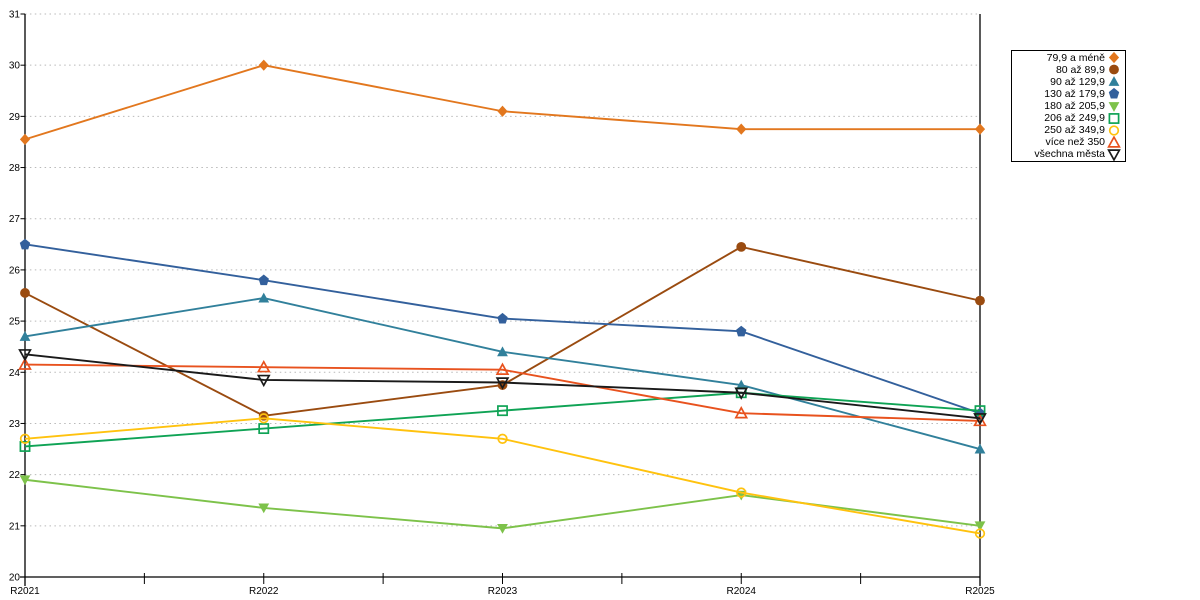 This screenshot has width=1200, height=600. I want to click on y-axis-tick-label: 31, so click(15, 15).